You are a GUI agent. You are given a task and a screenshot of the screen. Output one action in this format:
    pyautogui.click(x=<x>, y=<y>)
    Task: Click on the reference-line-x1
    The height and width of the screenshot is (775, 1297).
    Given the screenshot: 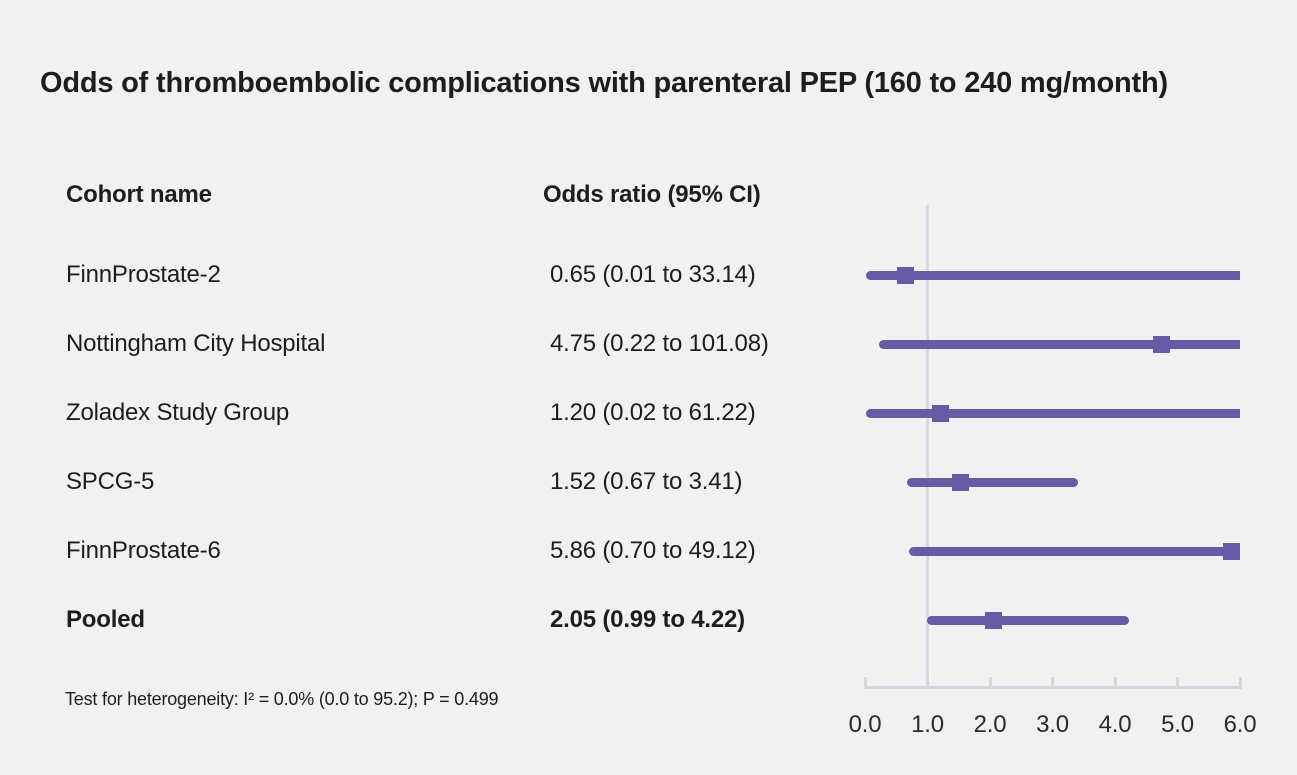 What is the action you would take?
    pyautogui.click(x=927, y=446)
    